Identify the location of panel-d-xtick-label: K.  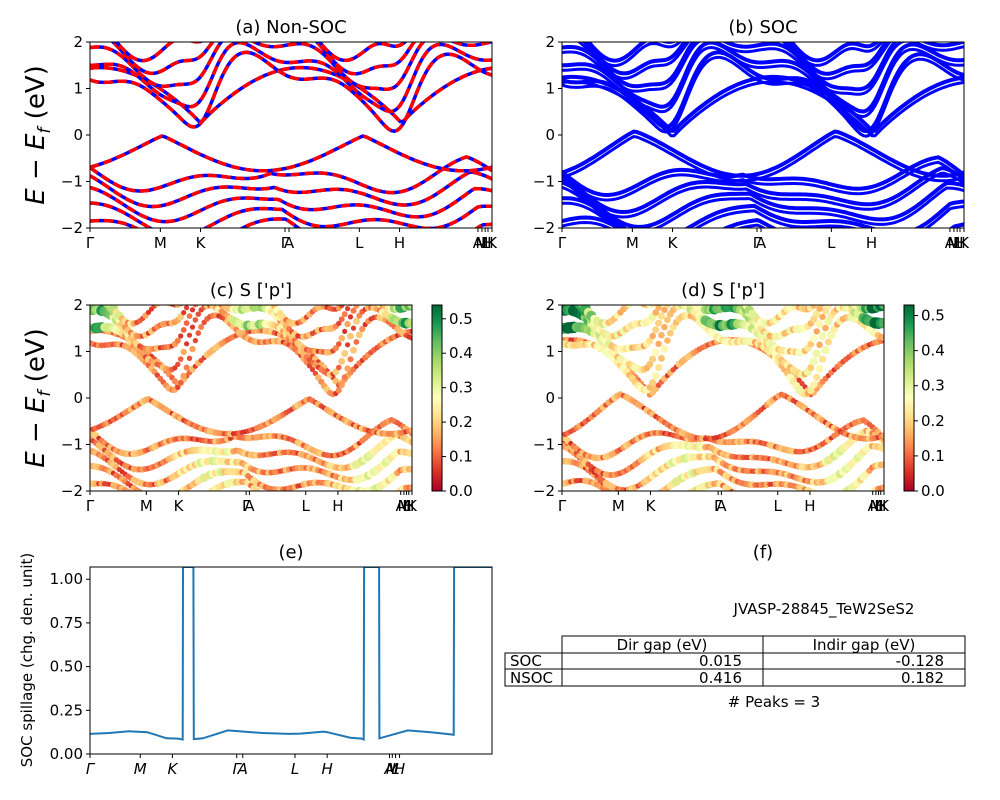
(651, 506).